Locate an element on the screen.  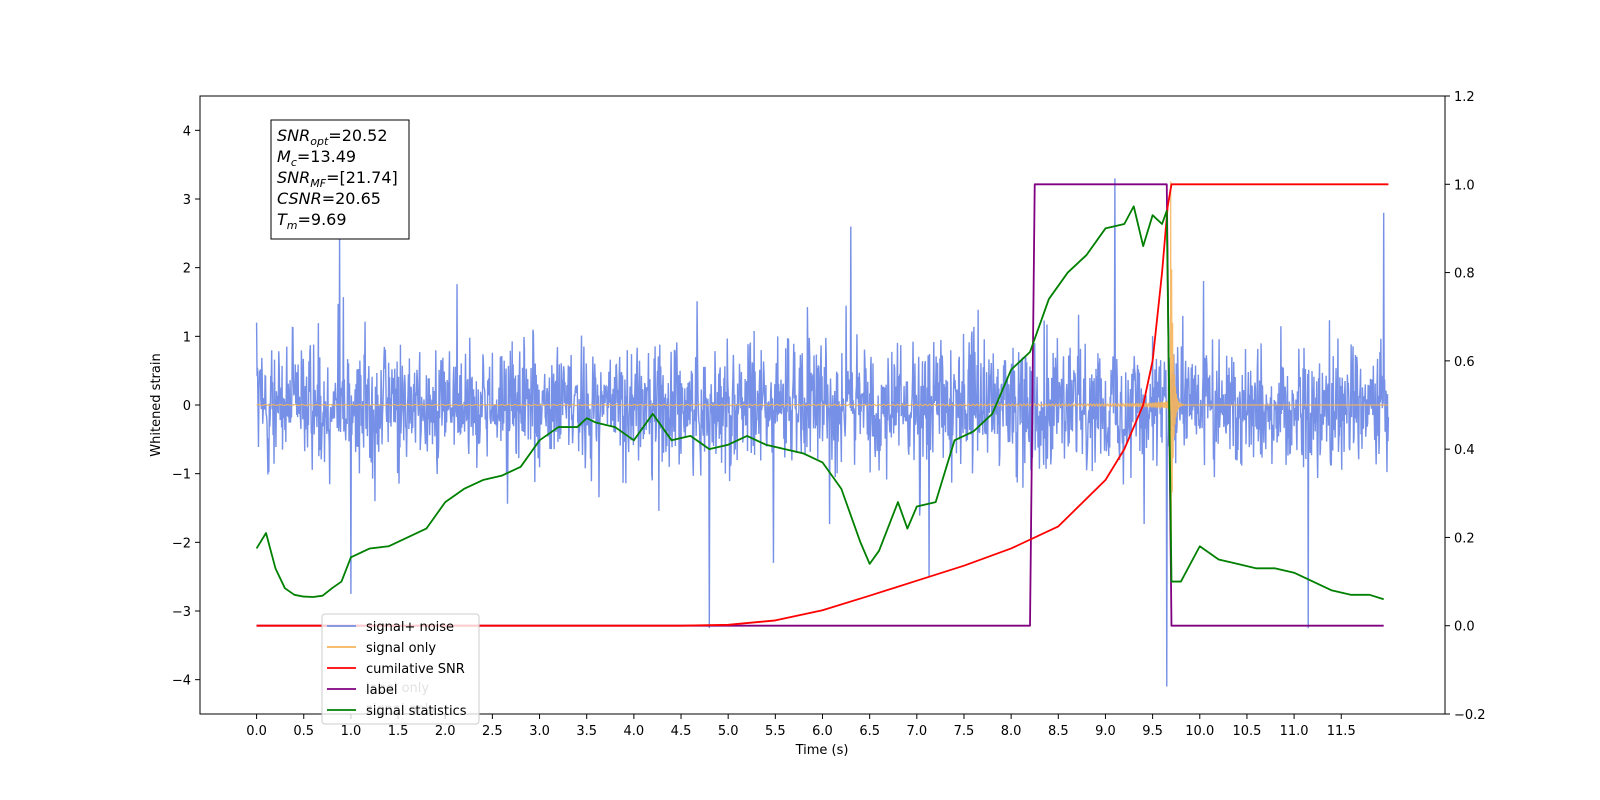
legend-label: signal+ noise is located at coordinates (410, 627).